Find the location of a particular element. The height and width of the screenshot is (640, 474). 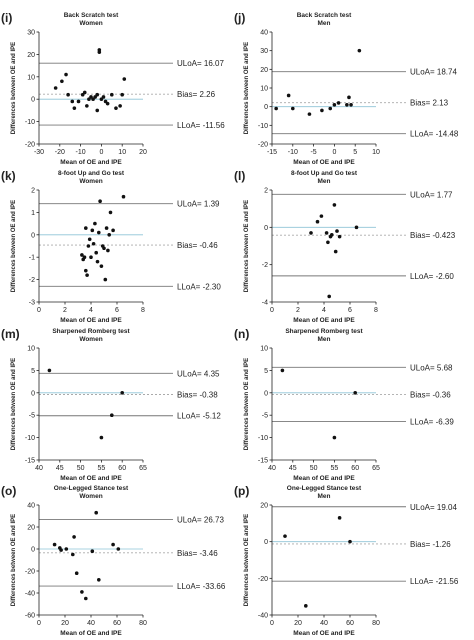

lower-loa-label: LLoA= -6.39 is located at coordinates (432, 421).